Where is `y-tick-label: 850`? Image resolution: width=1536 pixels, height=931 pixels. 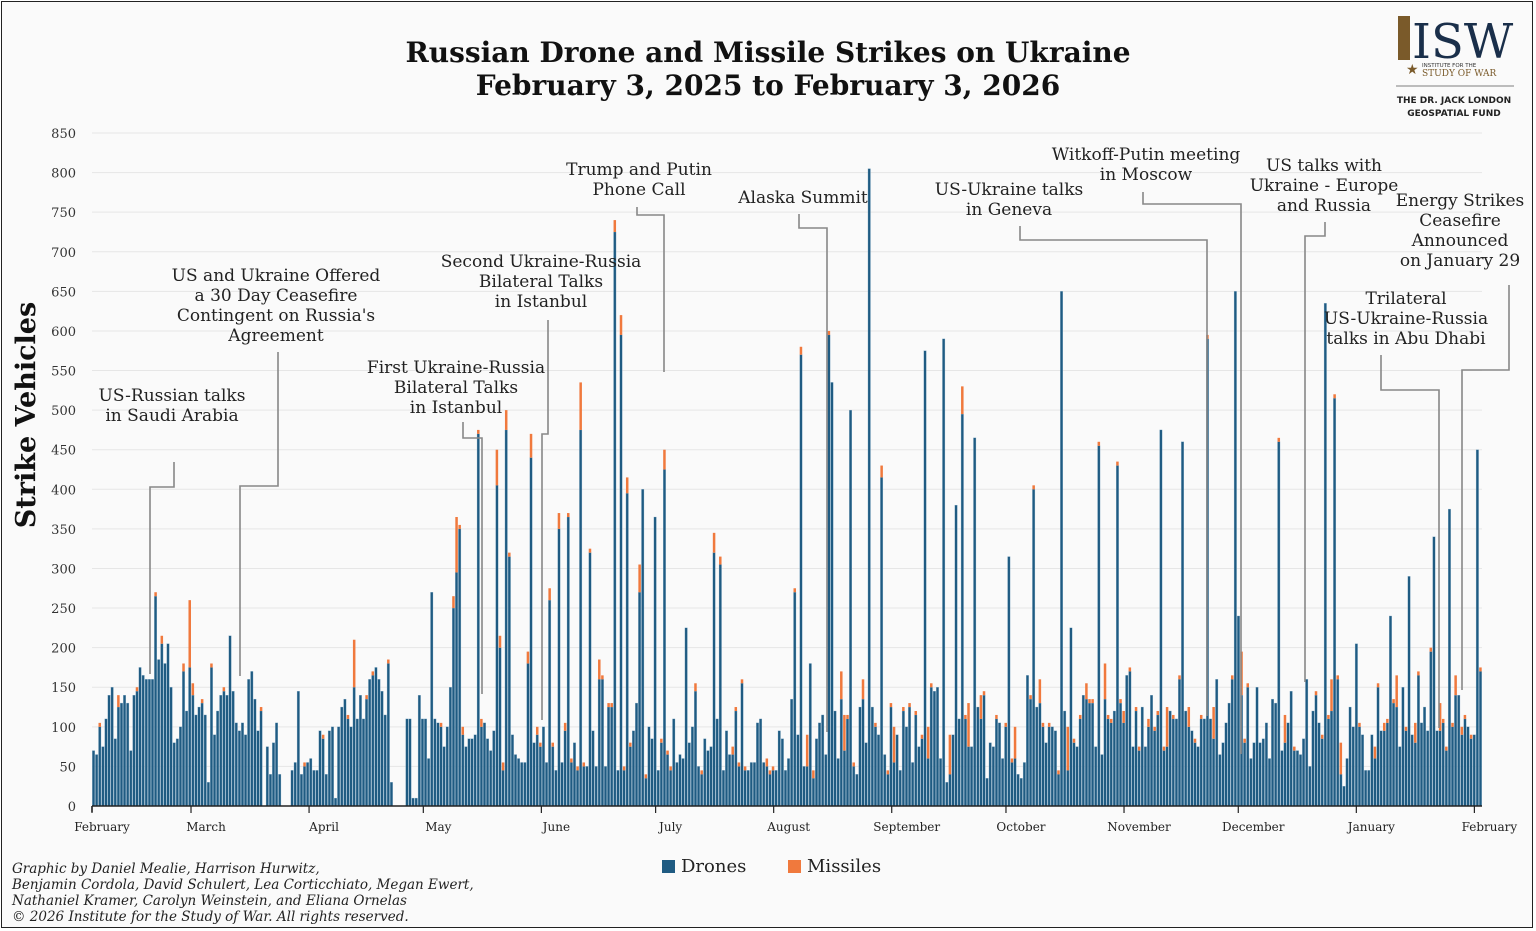 y-tick-label: 850 is located at coordinates (63, 134).